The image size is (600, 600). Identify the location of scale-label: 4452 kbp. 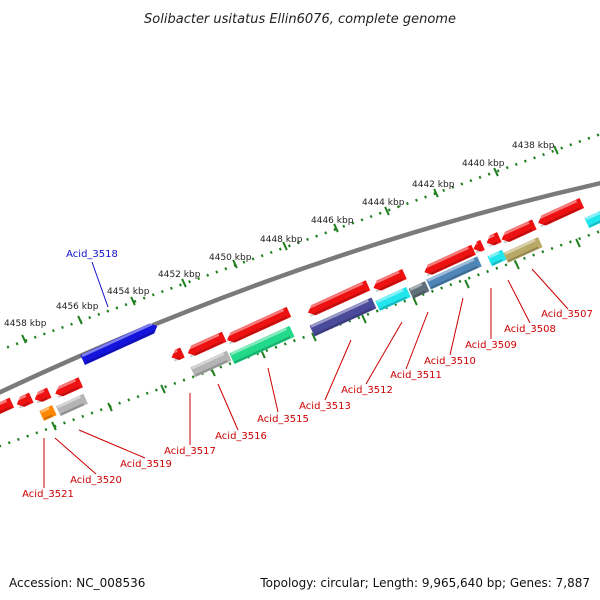
(179, 275).